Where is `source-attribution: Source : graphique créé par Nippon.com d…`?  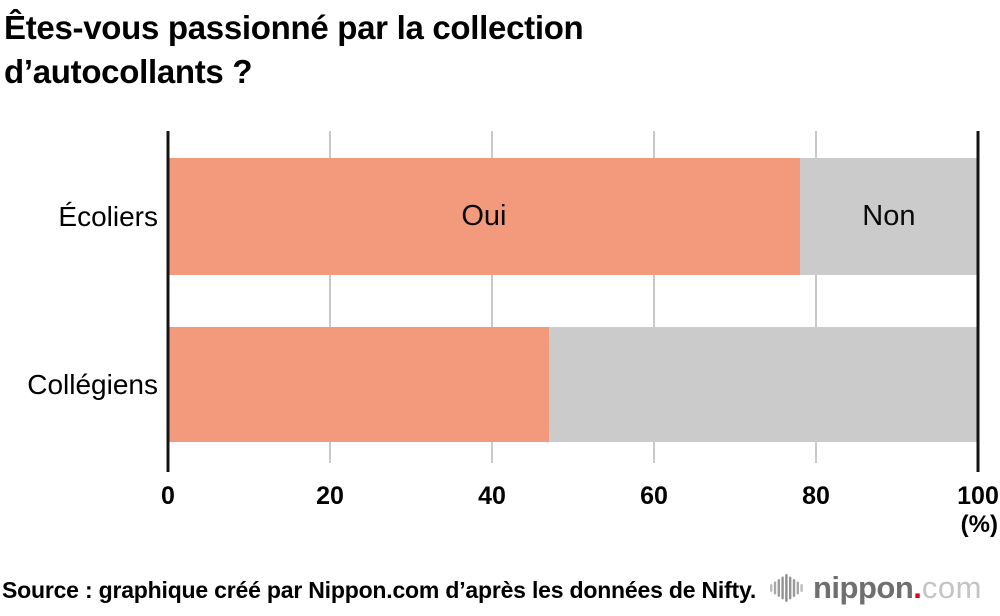
source-attribution: Source : graphique créé par Nippon.com d… is located at coordinates (379, 590).